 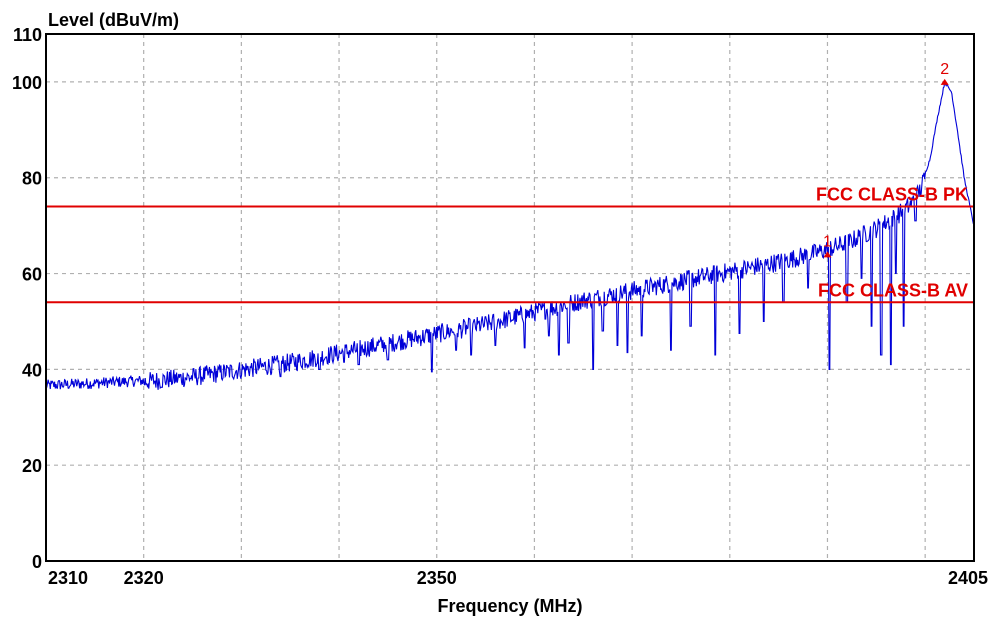 What do you see at coordinates (37, 562) in the screenshot?
I see `y-tick-label: 0` at bounding box center [37, 562].